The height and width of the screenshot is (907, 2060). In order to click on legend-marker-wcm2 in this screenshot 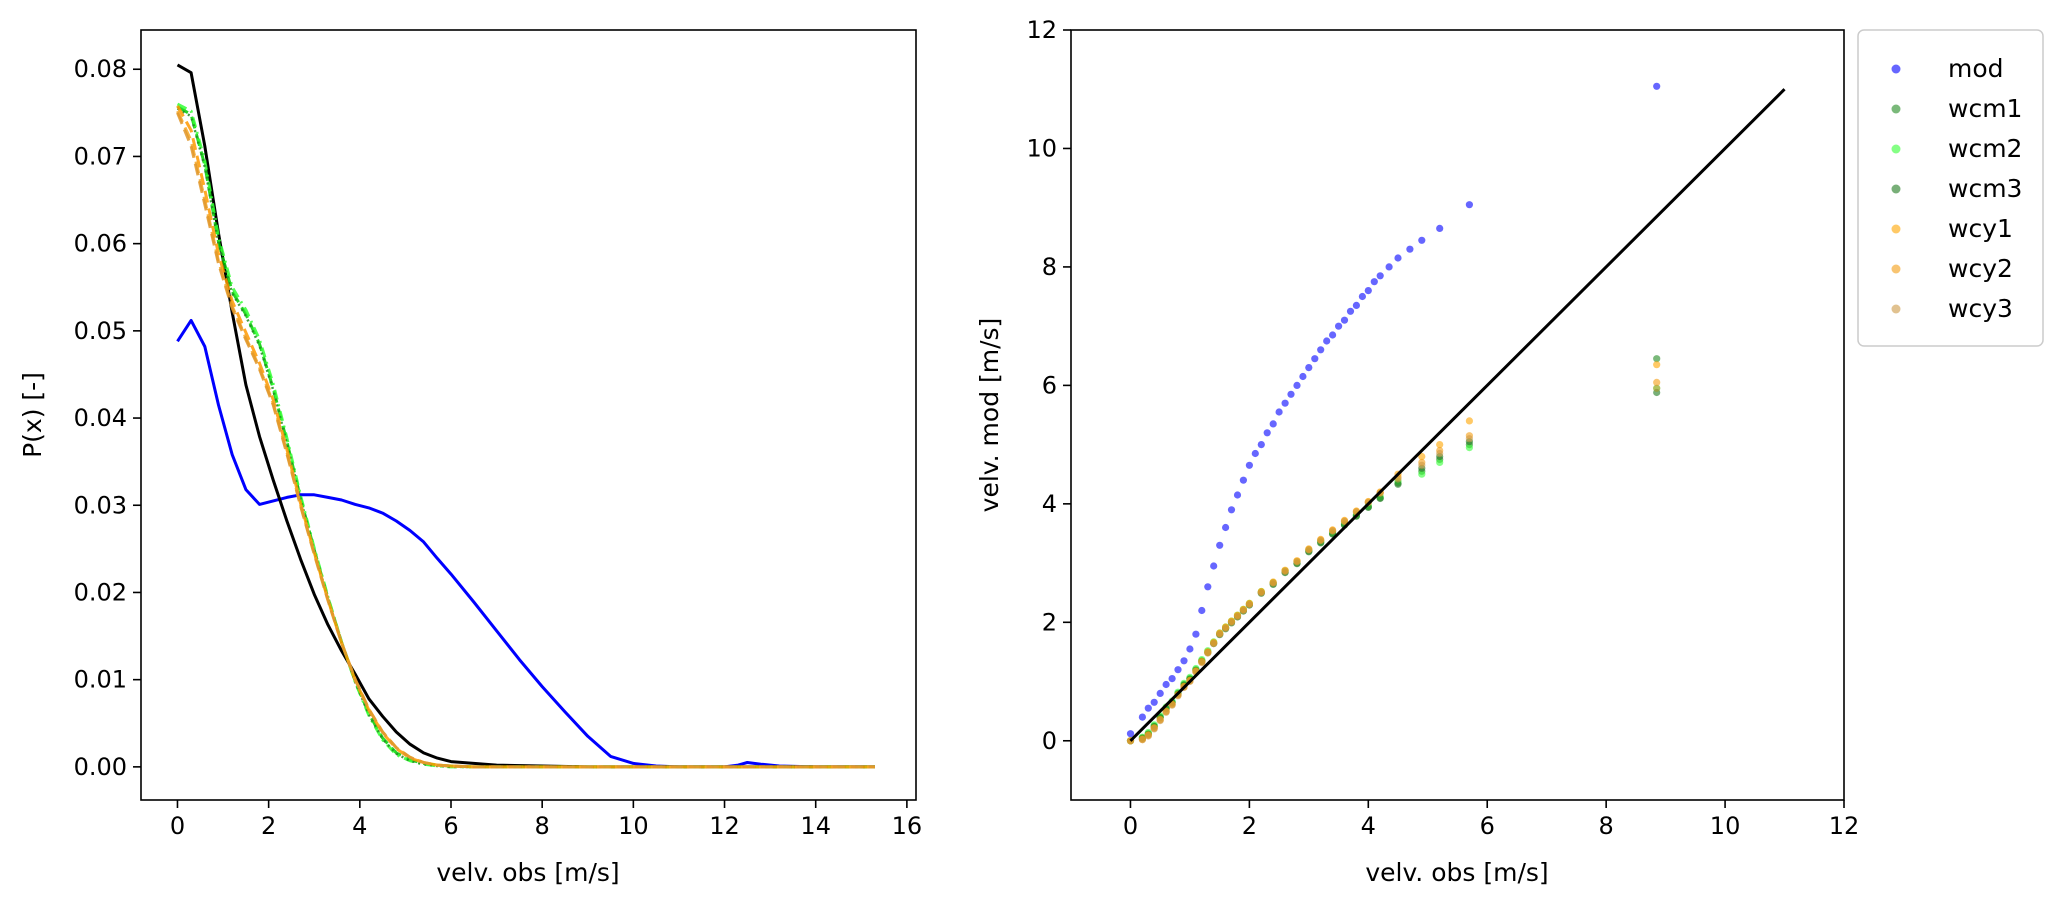, I will do `click(1896, 149)`.